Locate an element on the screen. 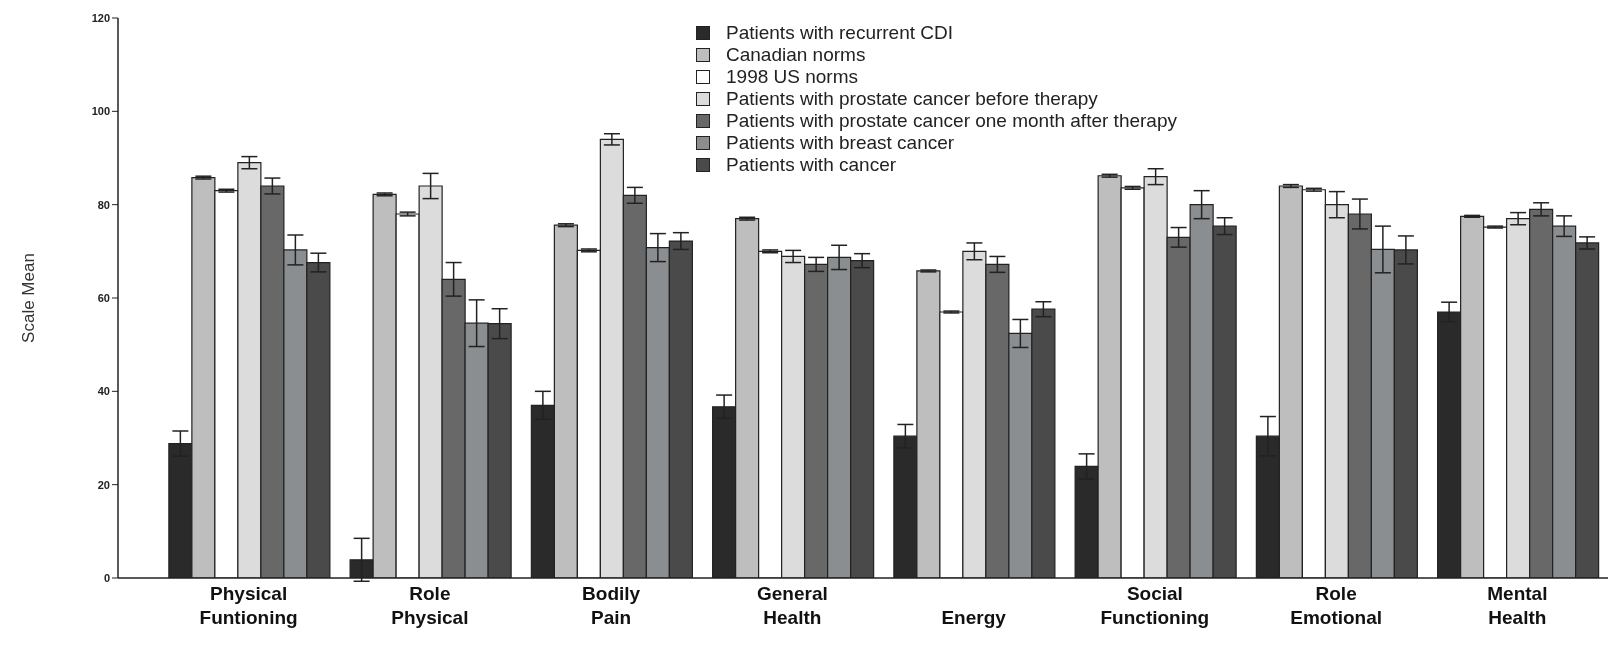 The image size is (1616, 660). x-tick-label: Physical Funtioning is located at coordinates (248, 605).